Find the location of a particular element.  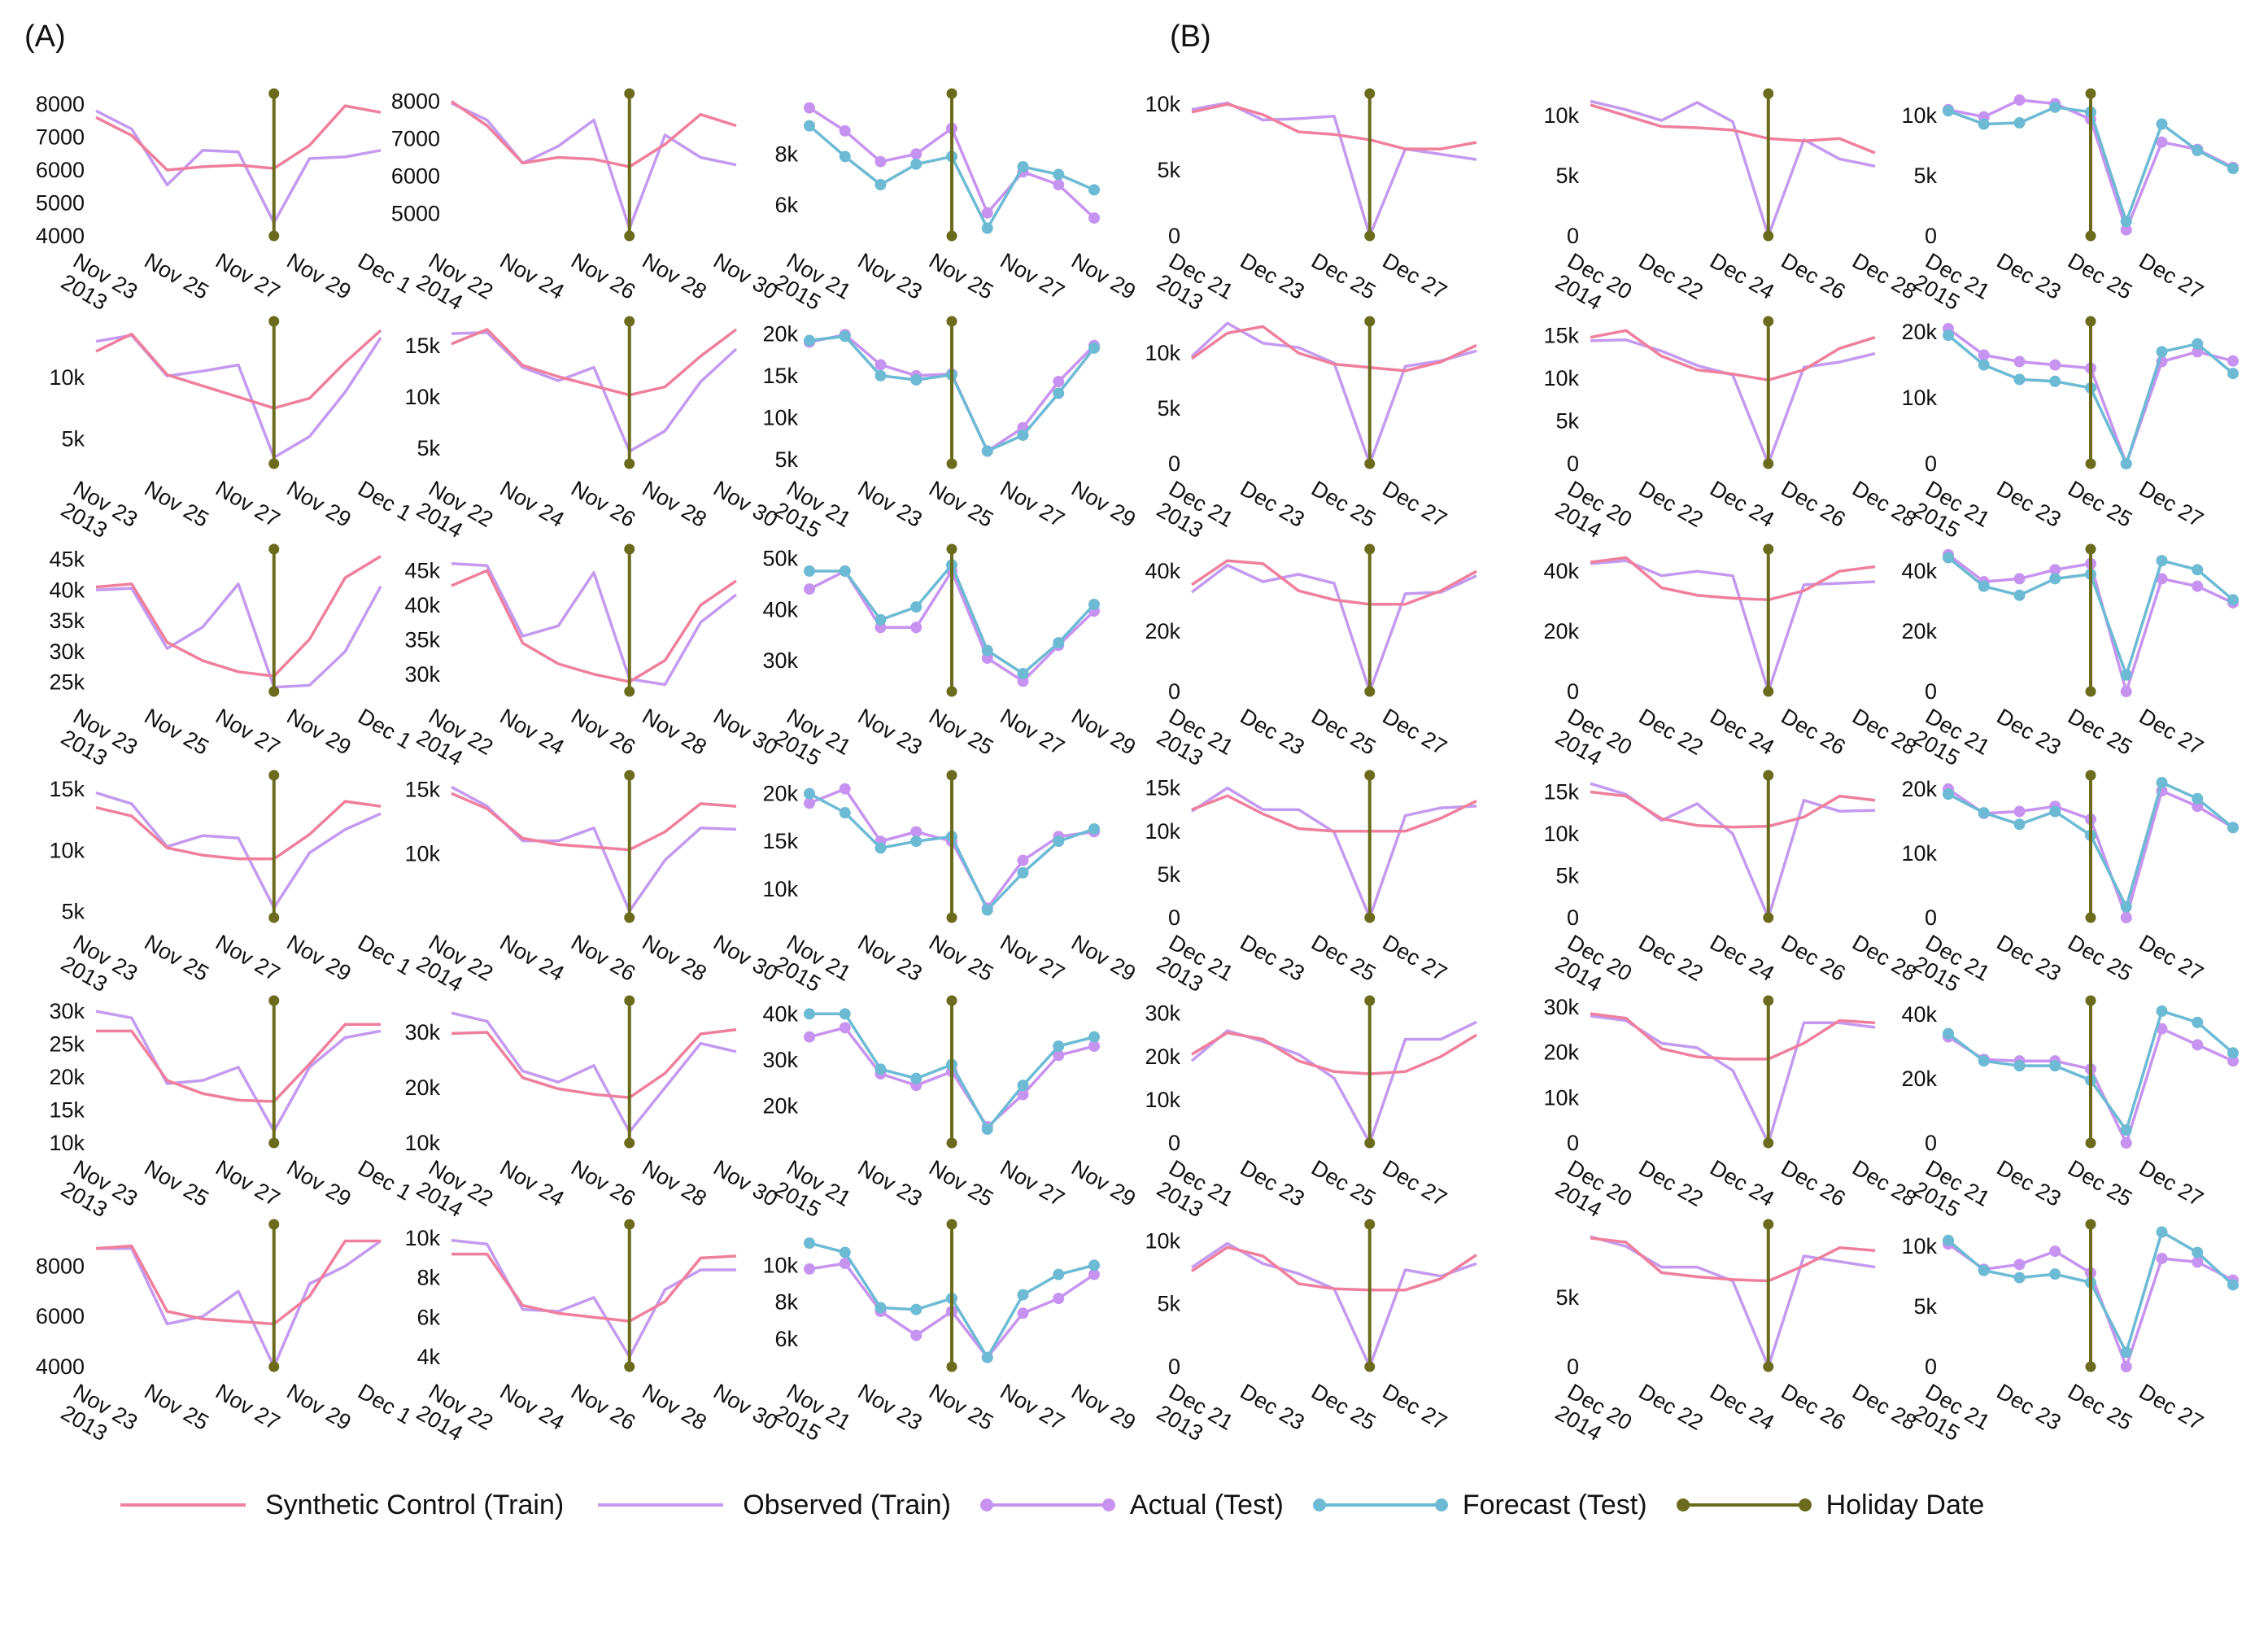

y-tick-label: 6000 is located at coordinates (415, 176).